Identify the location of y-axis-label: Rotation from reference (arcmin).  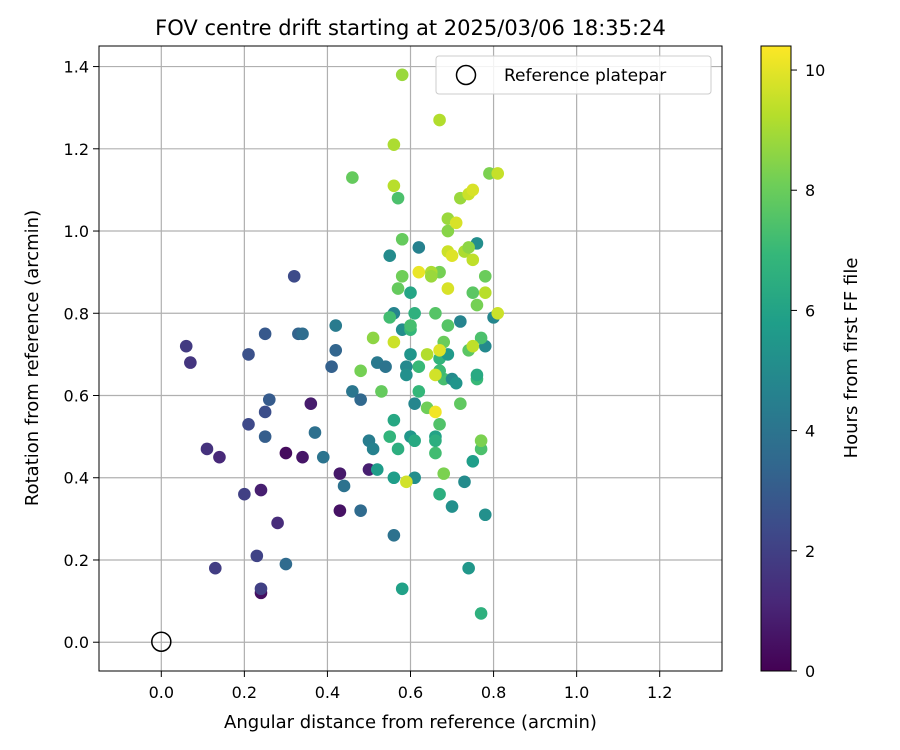
(32, 358).